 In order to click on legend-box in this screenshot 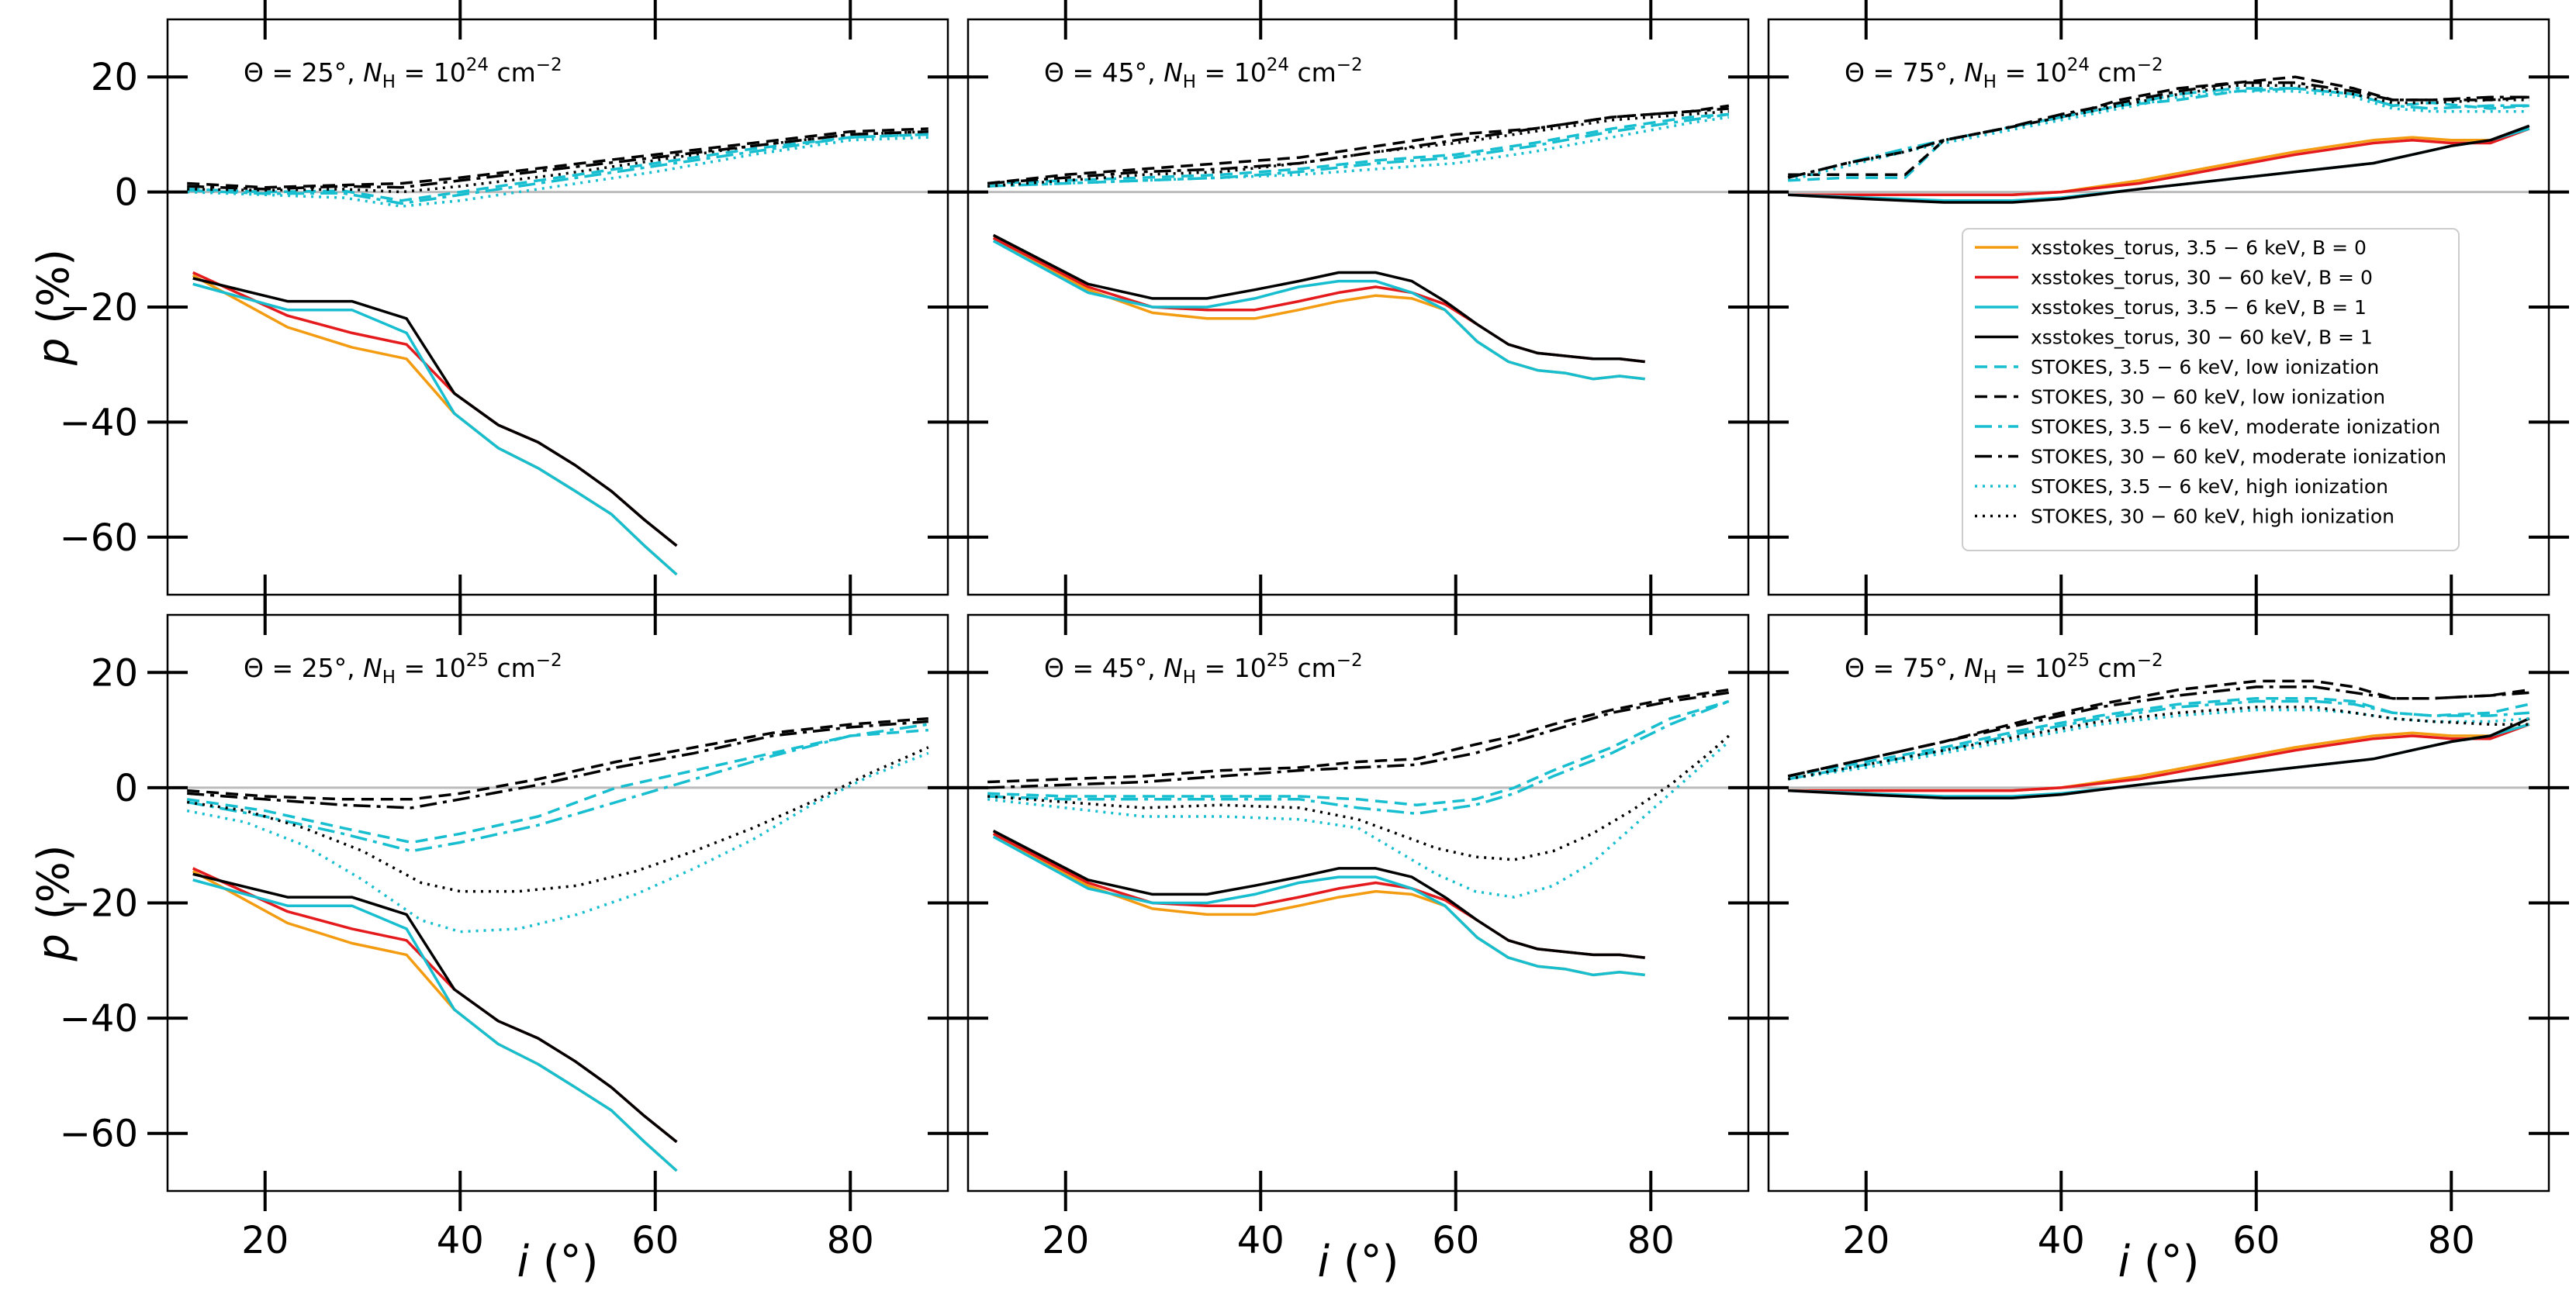, I will do `click(2211, 389)`.